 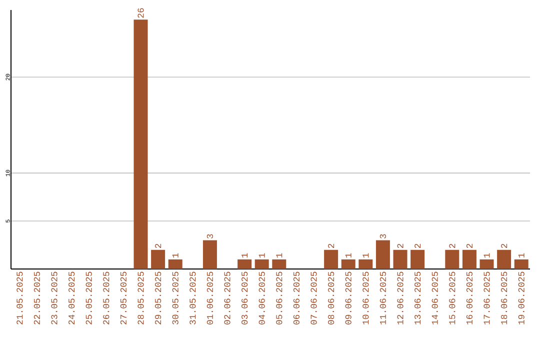 What do you see at coordinates (348, 298) in the screenshot?
I see `x-tick-label: 09.06.2025` at bounding box center [348, 298].